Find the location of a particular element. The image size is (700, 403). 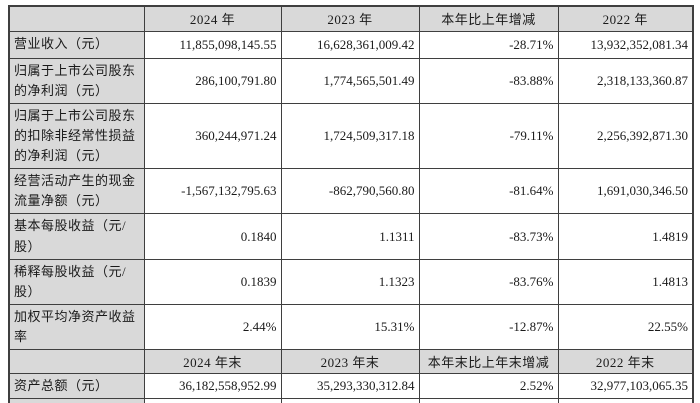

value-2024: -1,567,132,795.63 is located at coordinates (212, 191).